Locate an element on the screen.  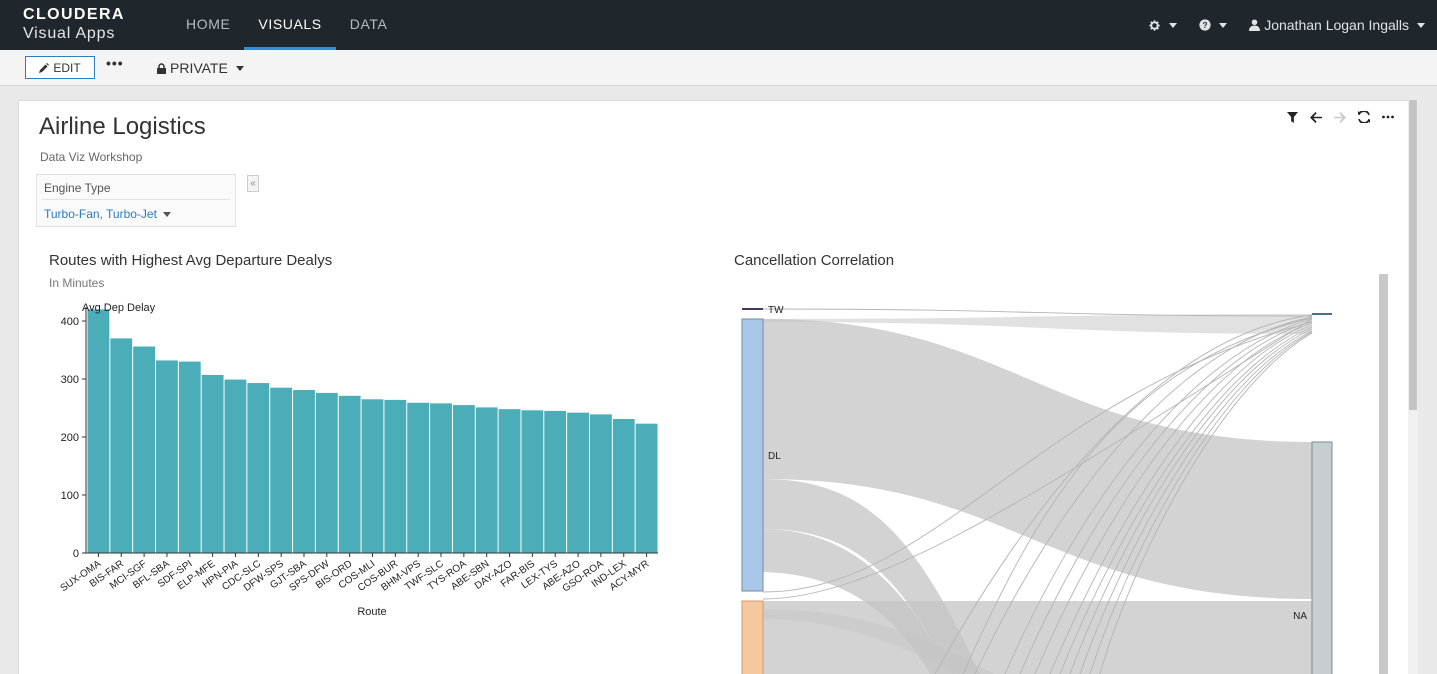
bar-twf-slc is located at coordinates (441, 478).